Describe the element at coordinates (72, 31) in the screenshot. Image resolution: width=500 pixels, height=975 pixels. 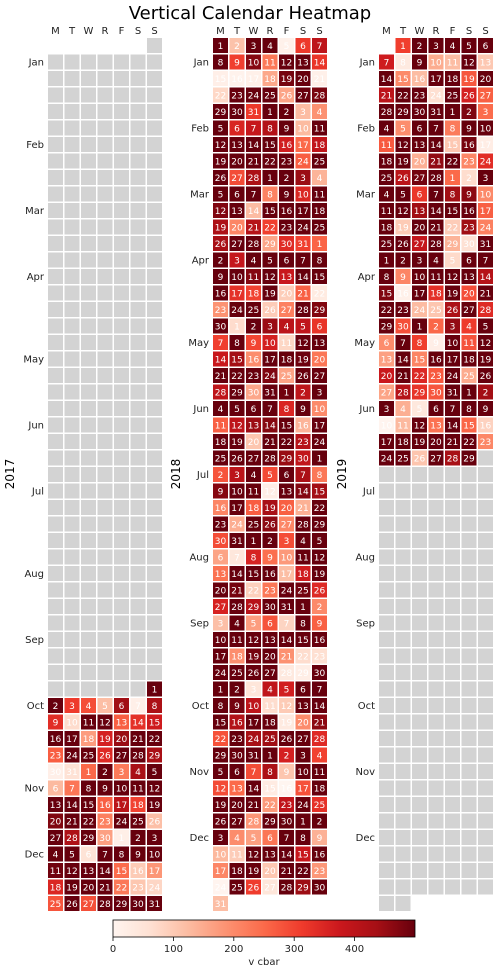
I see `weekday-label: T` at that location.